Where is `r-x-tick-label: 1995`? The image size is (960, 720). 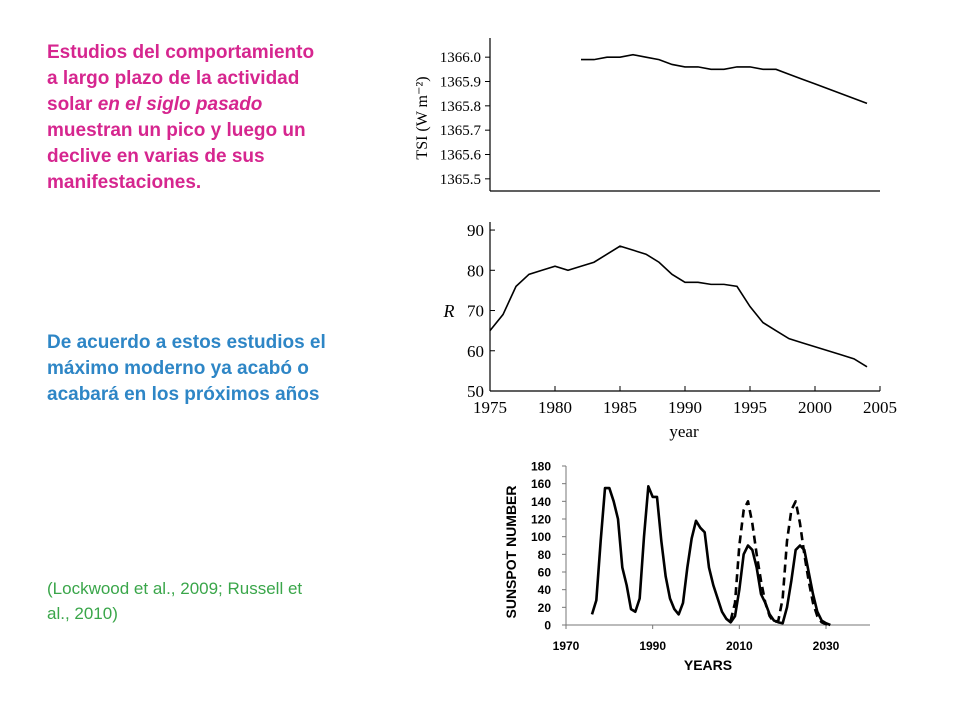
r-x-tick-label: 1995 is located at coordinates (750, 407).